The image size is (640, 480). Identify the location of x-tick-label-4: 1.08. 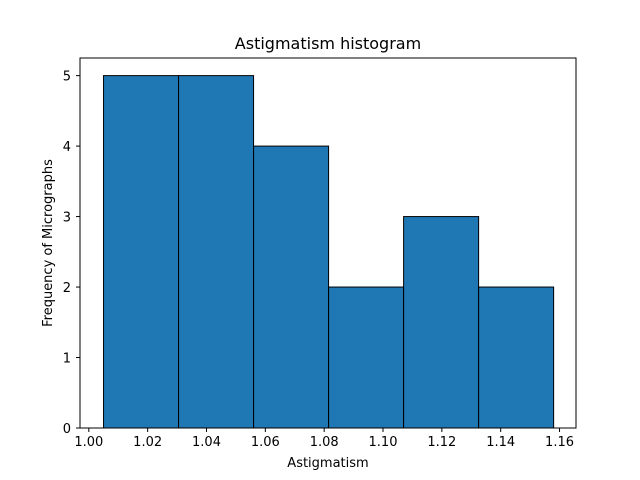
(324, 442).